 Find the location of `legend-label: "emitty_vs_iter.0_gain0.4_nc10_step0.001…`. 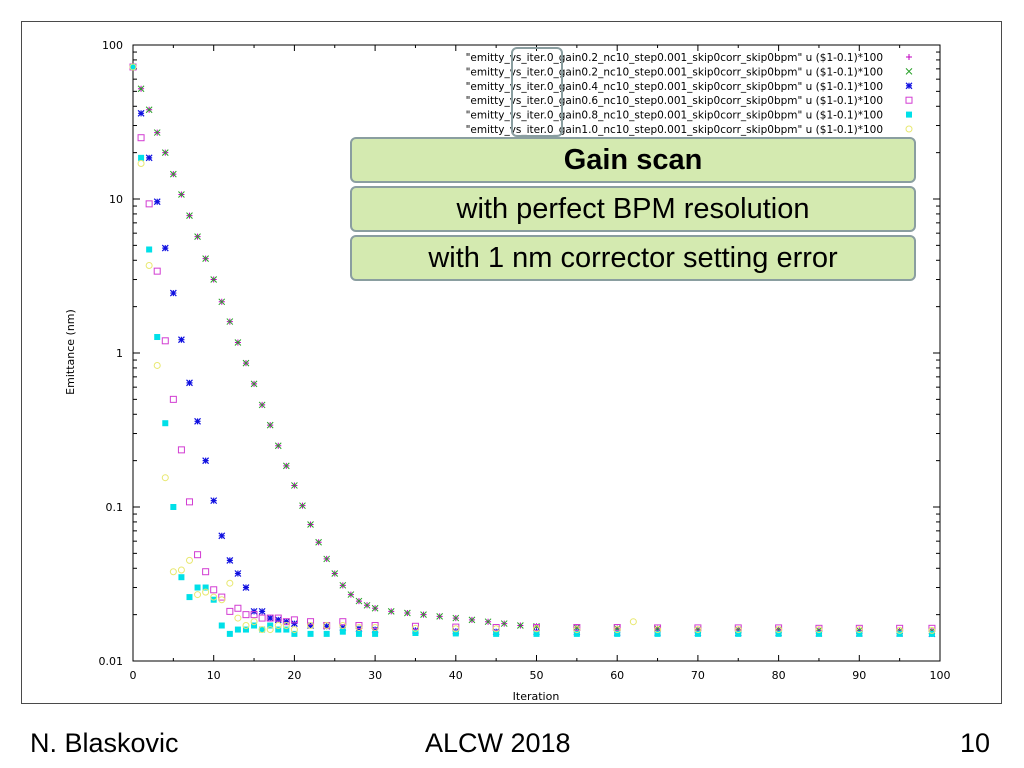

legend-label: "emitty_vs_iter.0_gain0.4_nc10_step0.001… is located at coordinates (674, 87).